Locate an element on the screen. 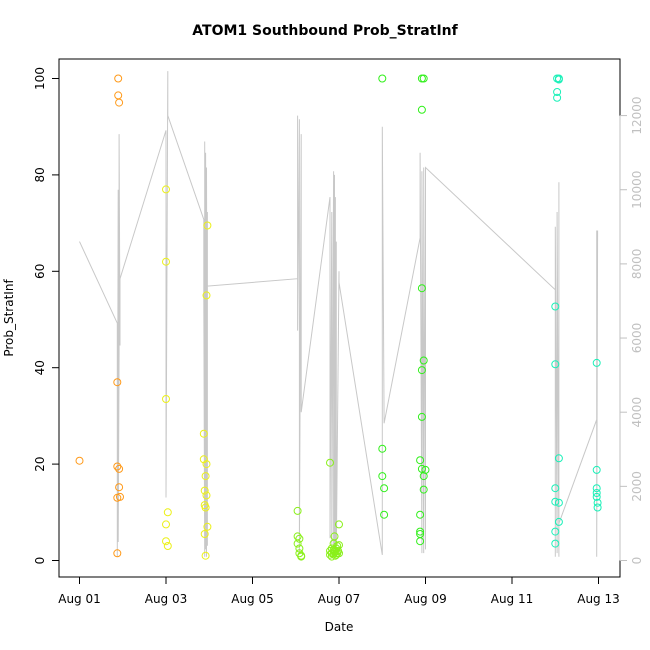 The height and width of the screenshot is (650, 650). y2-tick-label: 10000 is located at coordinates (637, 190).